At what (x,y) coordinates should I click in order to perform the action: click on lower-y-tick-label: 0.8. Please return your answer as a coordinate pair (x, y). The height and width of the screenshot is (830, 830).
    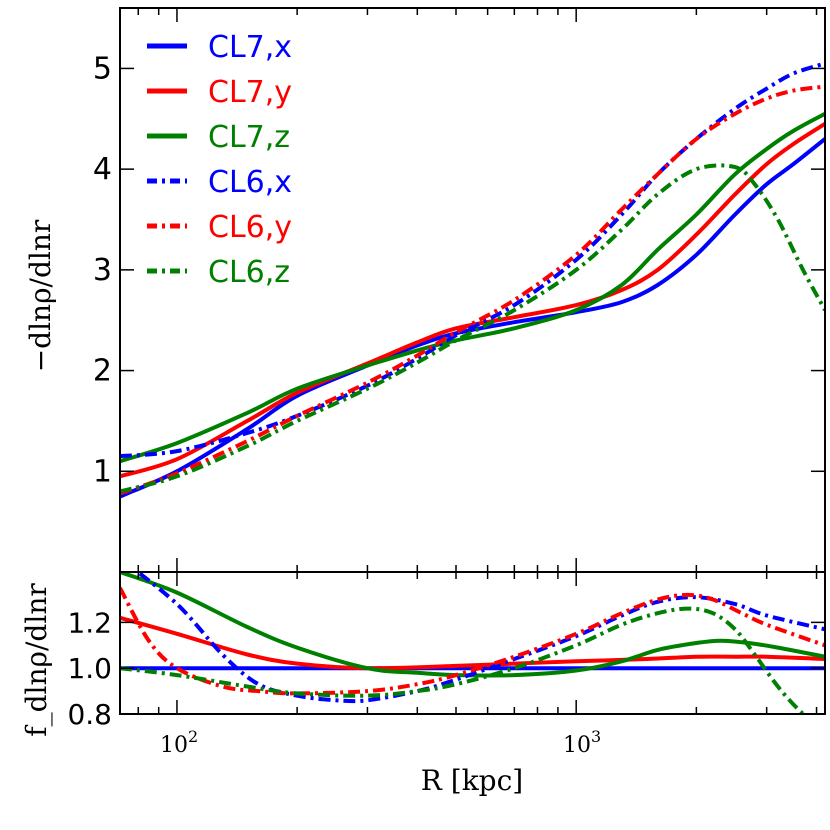
    Looking at the image, I should click on (89, 714).